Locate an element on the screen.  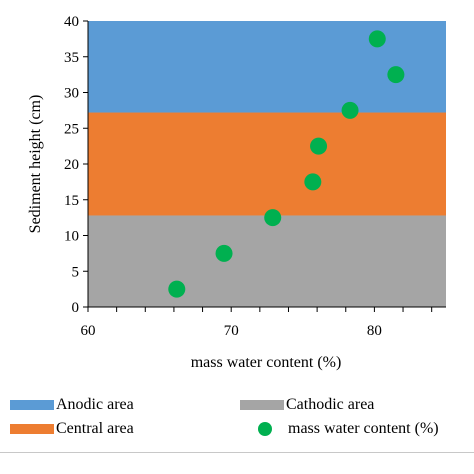
band-cathodic-area is located at coordinates (267, 261).